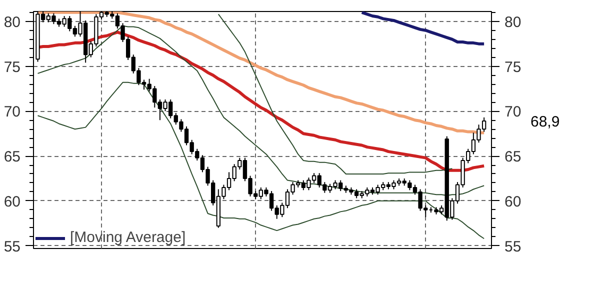 The image size is (600, 303). Describe the element at coordinates (513, 112) in the screenshot. I see `y2-tick-label: 70` at that location.